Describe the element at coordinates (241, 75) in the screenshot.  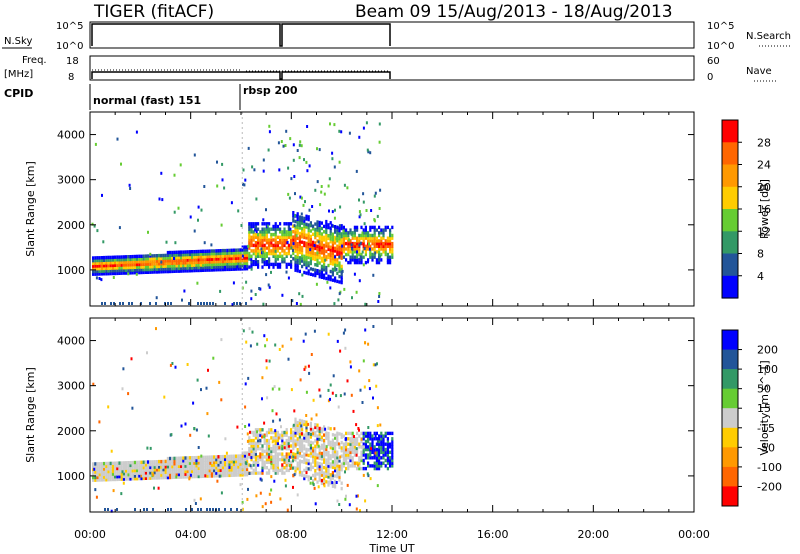
I see `freq-trace` at that location.